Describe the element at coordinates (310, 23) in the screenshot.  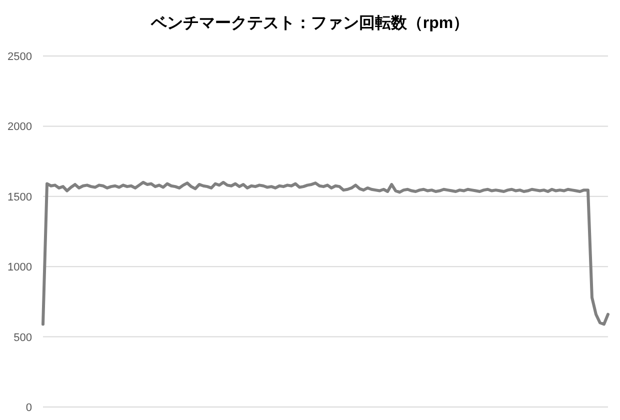
I see `chart-title: ベンチマークテスト：ファン回転数（rpm）` at that location.